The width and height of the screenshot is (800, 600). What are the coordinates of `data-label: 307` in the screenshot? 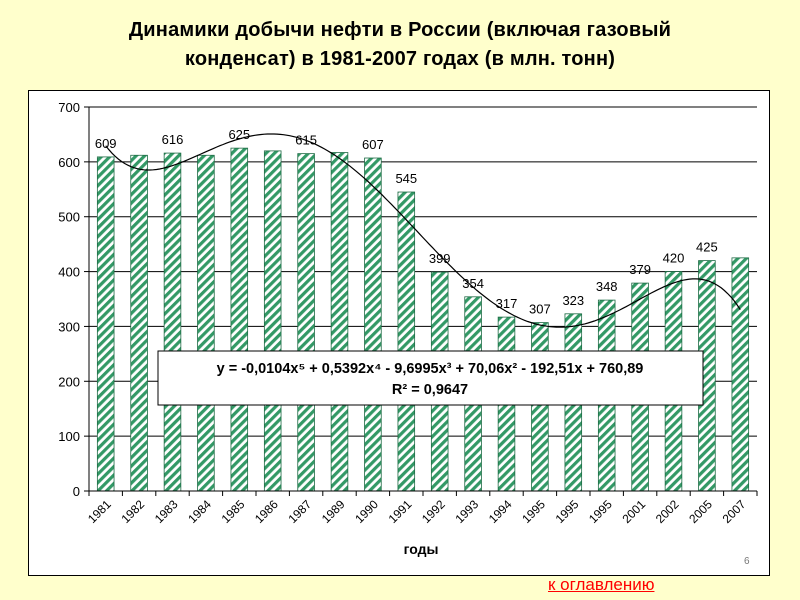 It's located at (540, 309).